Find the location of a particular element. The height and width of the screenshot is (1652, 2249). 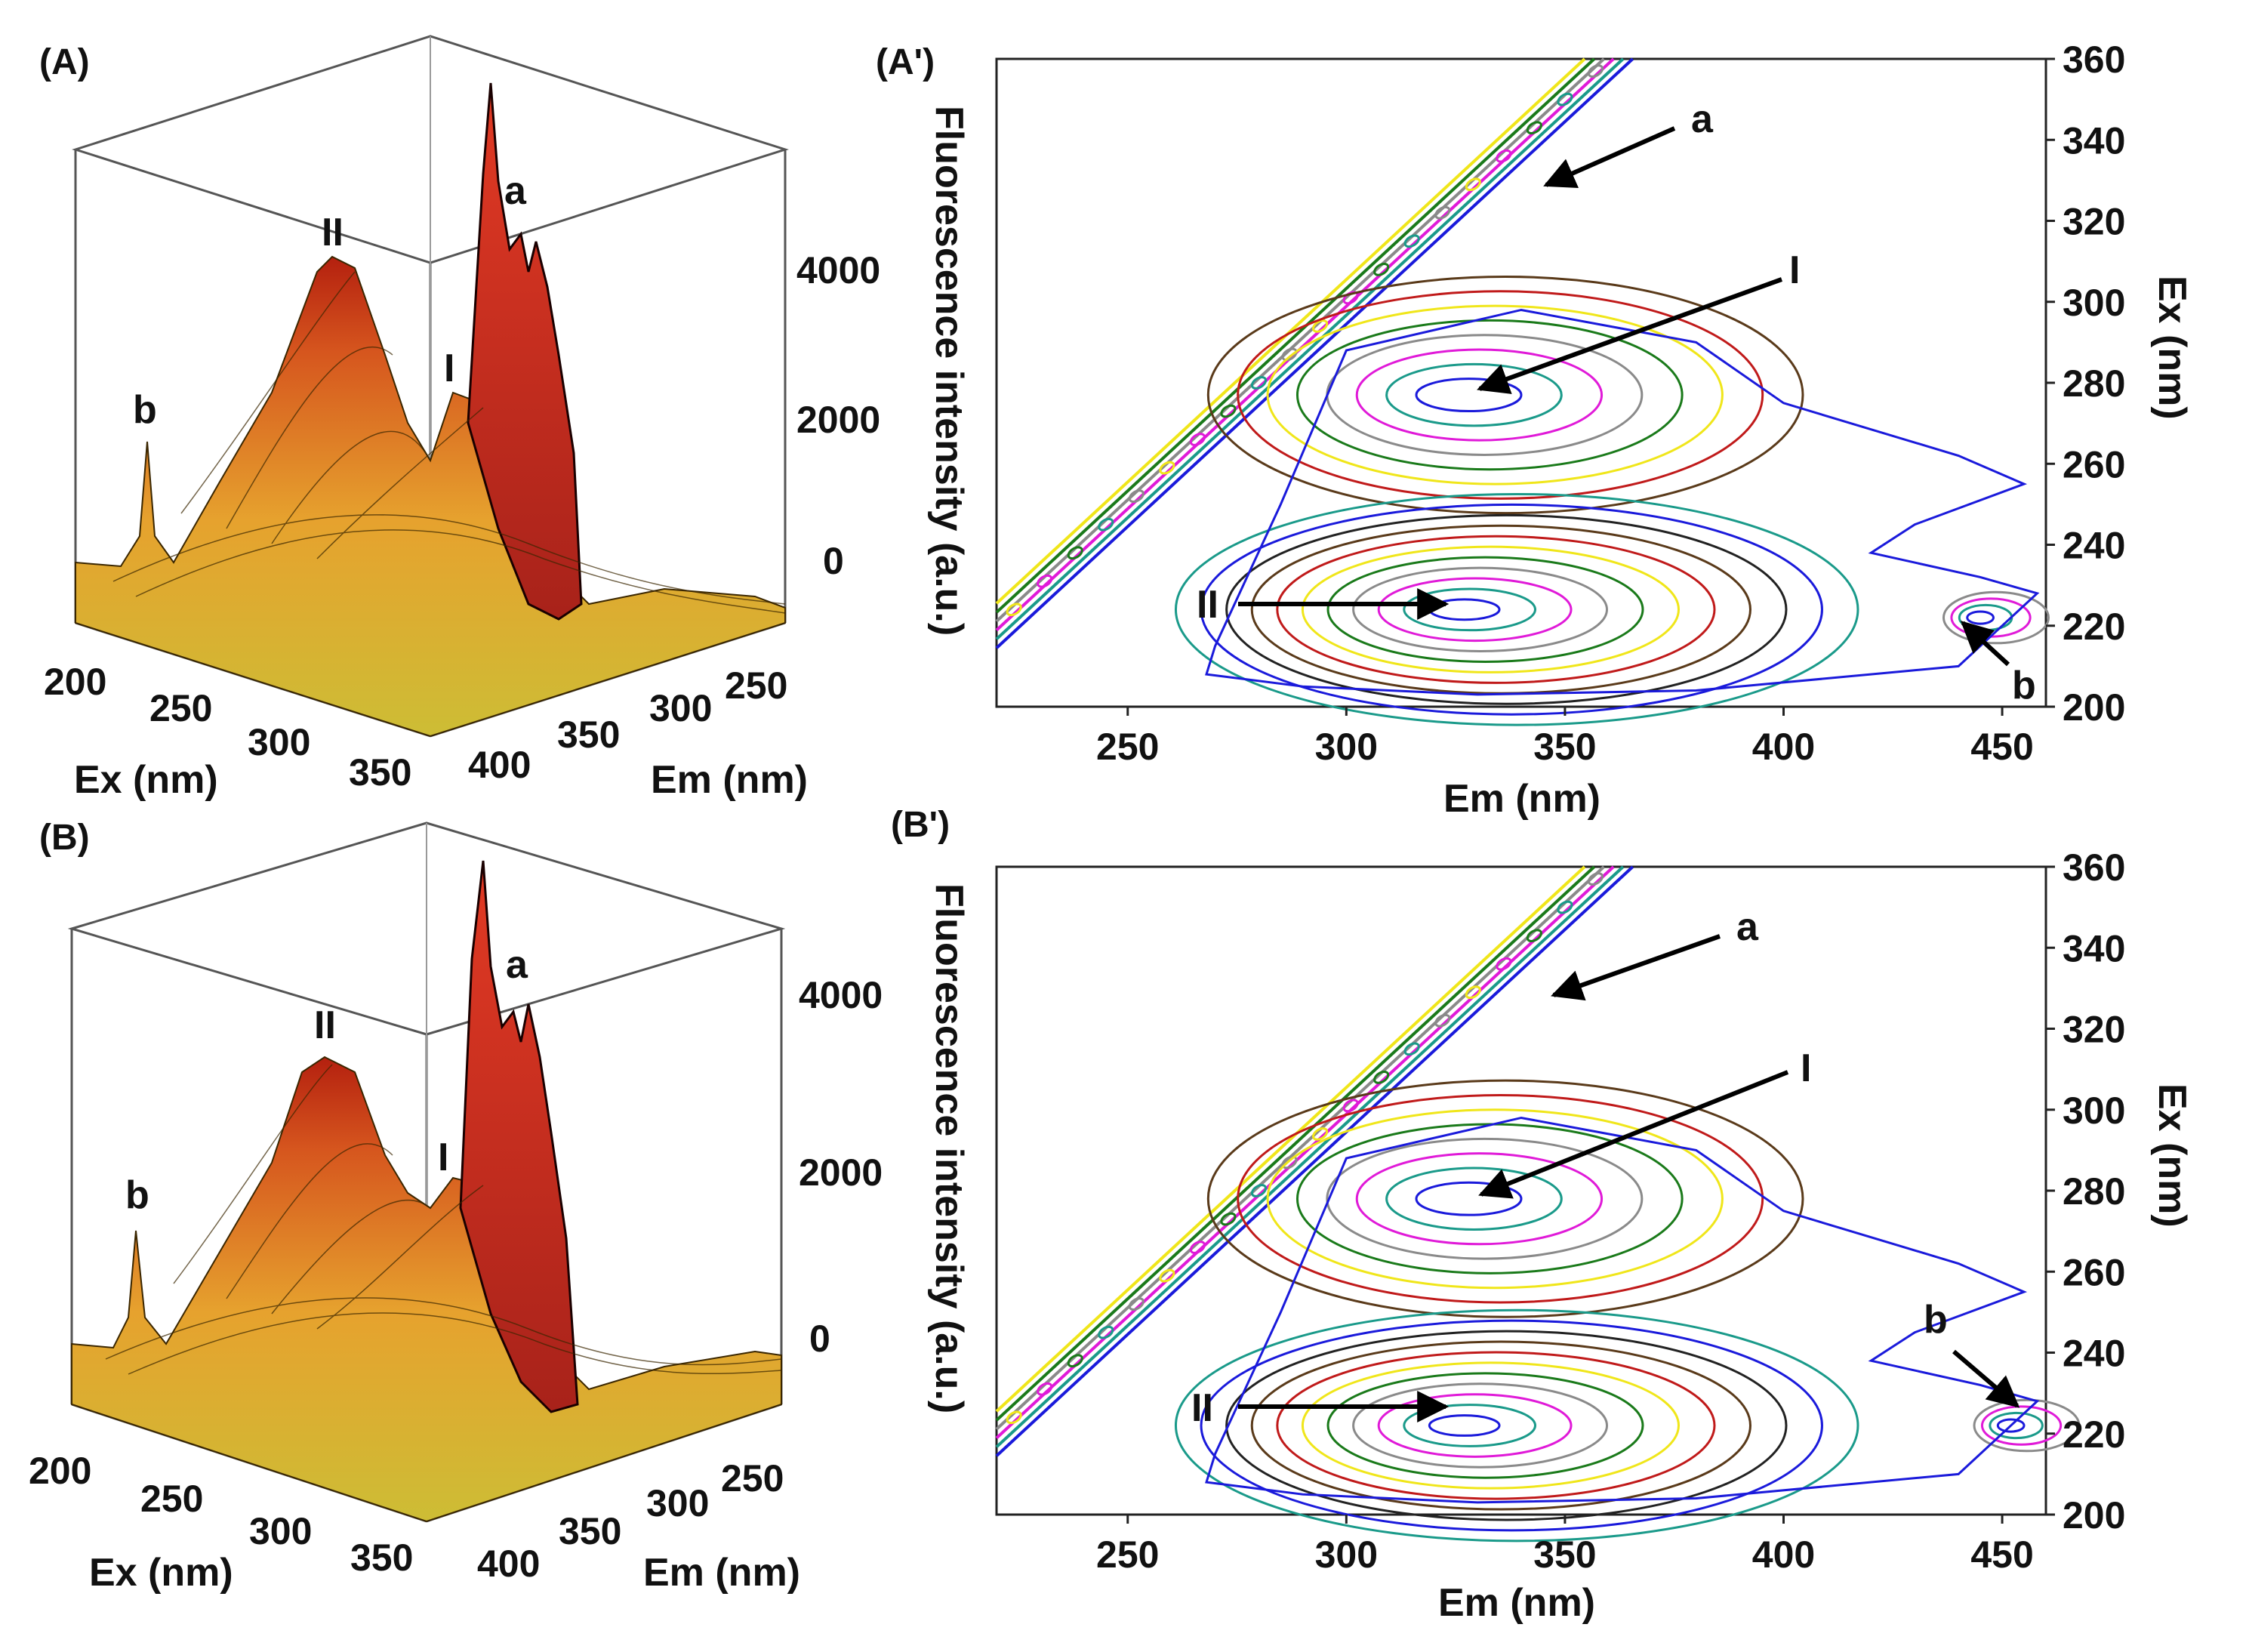

panel-A-peak-II: II is located at coordinates (333, 233).